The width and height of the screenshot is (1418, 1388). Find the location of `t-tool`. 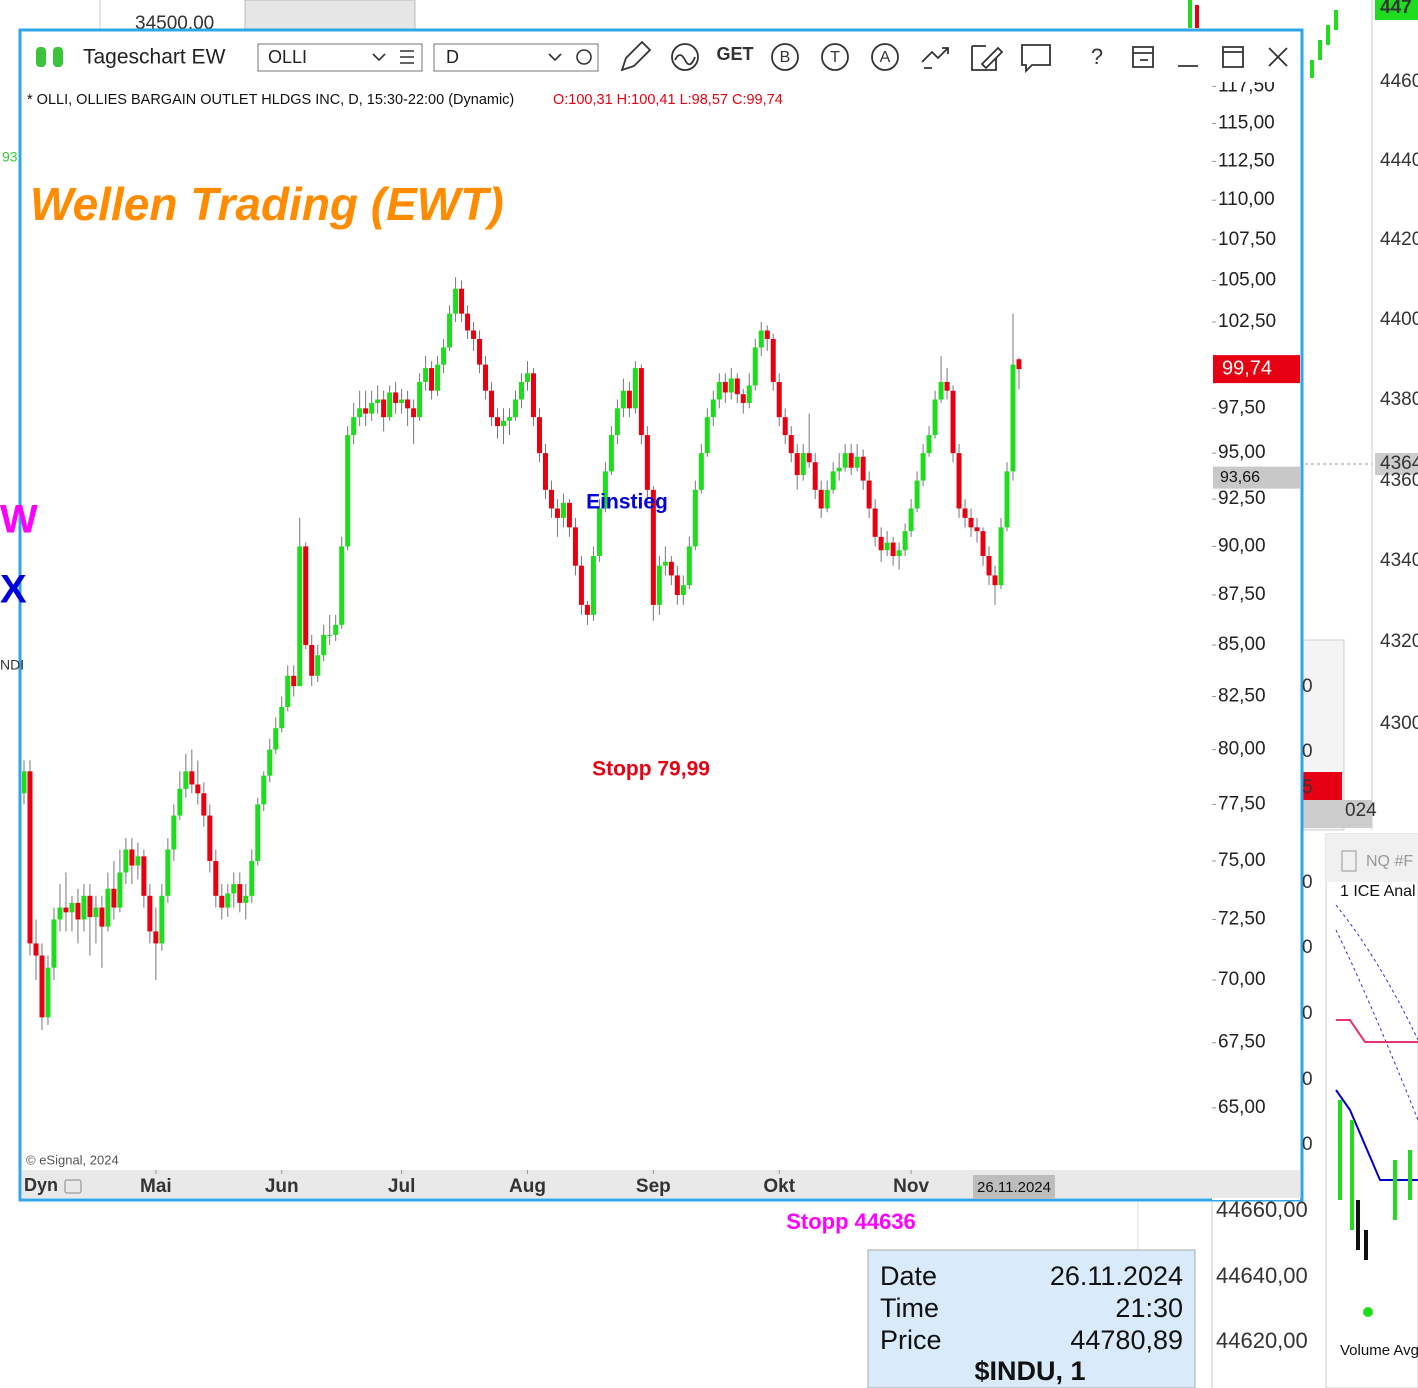

t-tool is located at coordinates (835, 57).